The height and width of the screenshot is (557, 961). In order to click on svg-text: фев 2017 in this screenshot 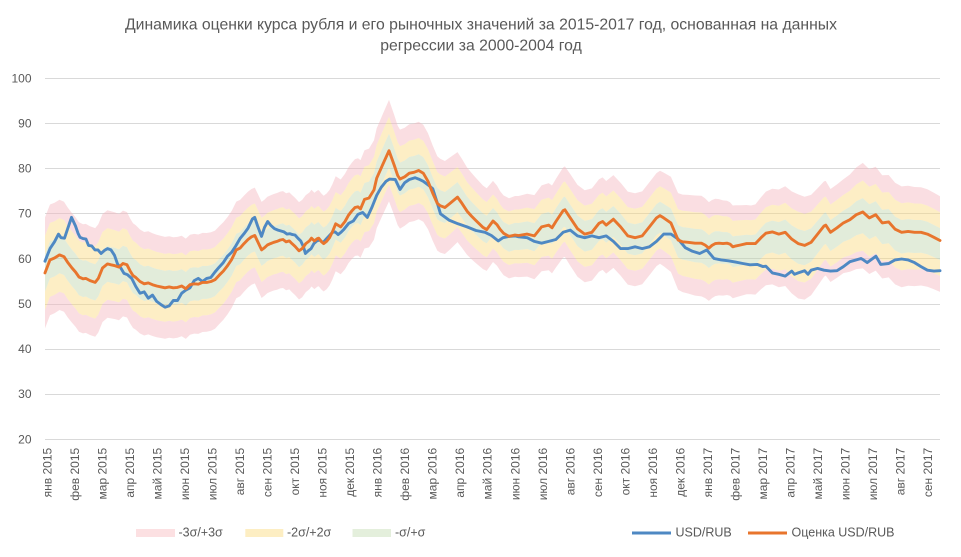, I will do `click(735, 473)`.